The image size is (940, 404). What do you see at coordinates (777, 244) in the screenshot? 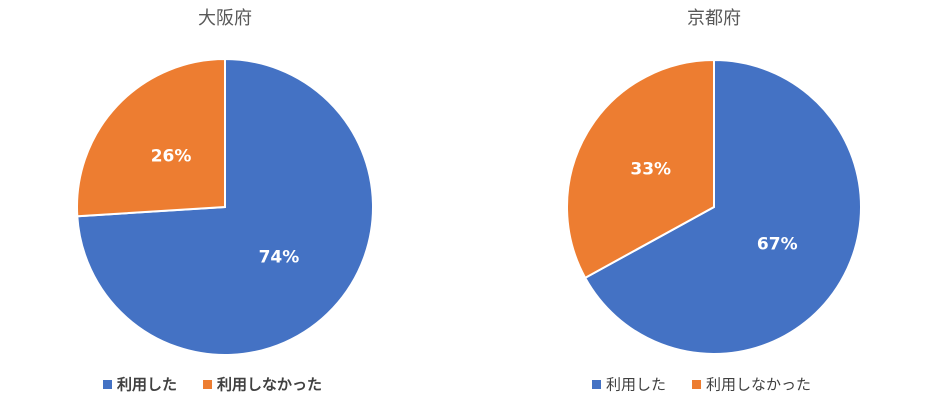
I see `data-label: 67%` at bounding box center [777, 244].